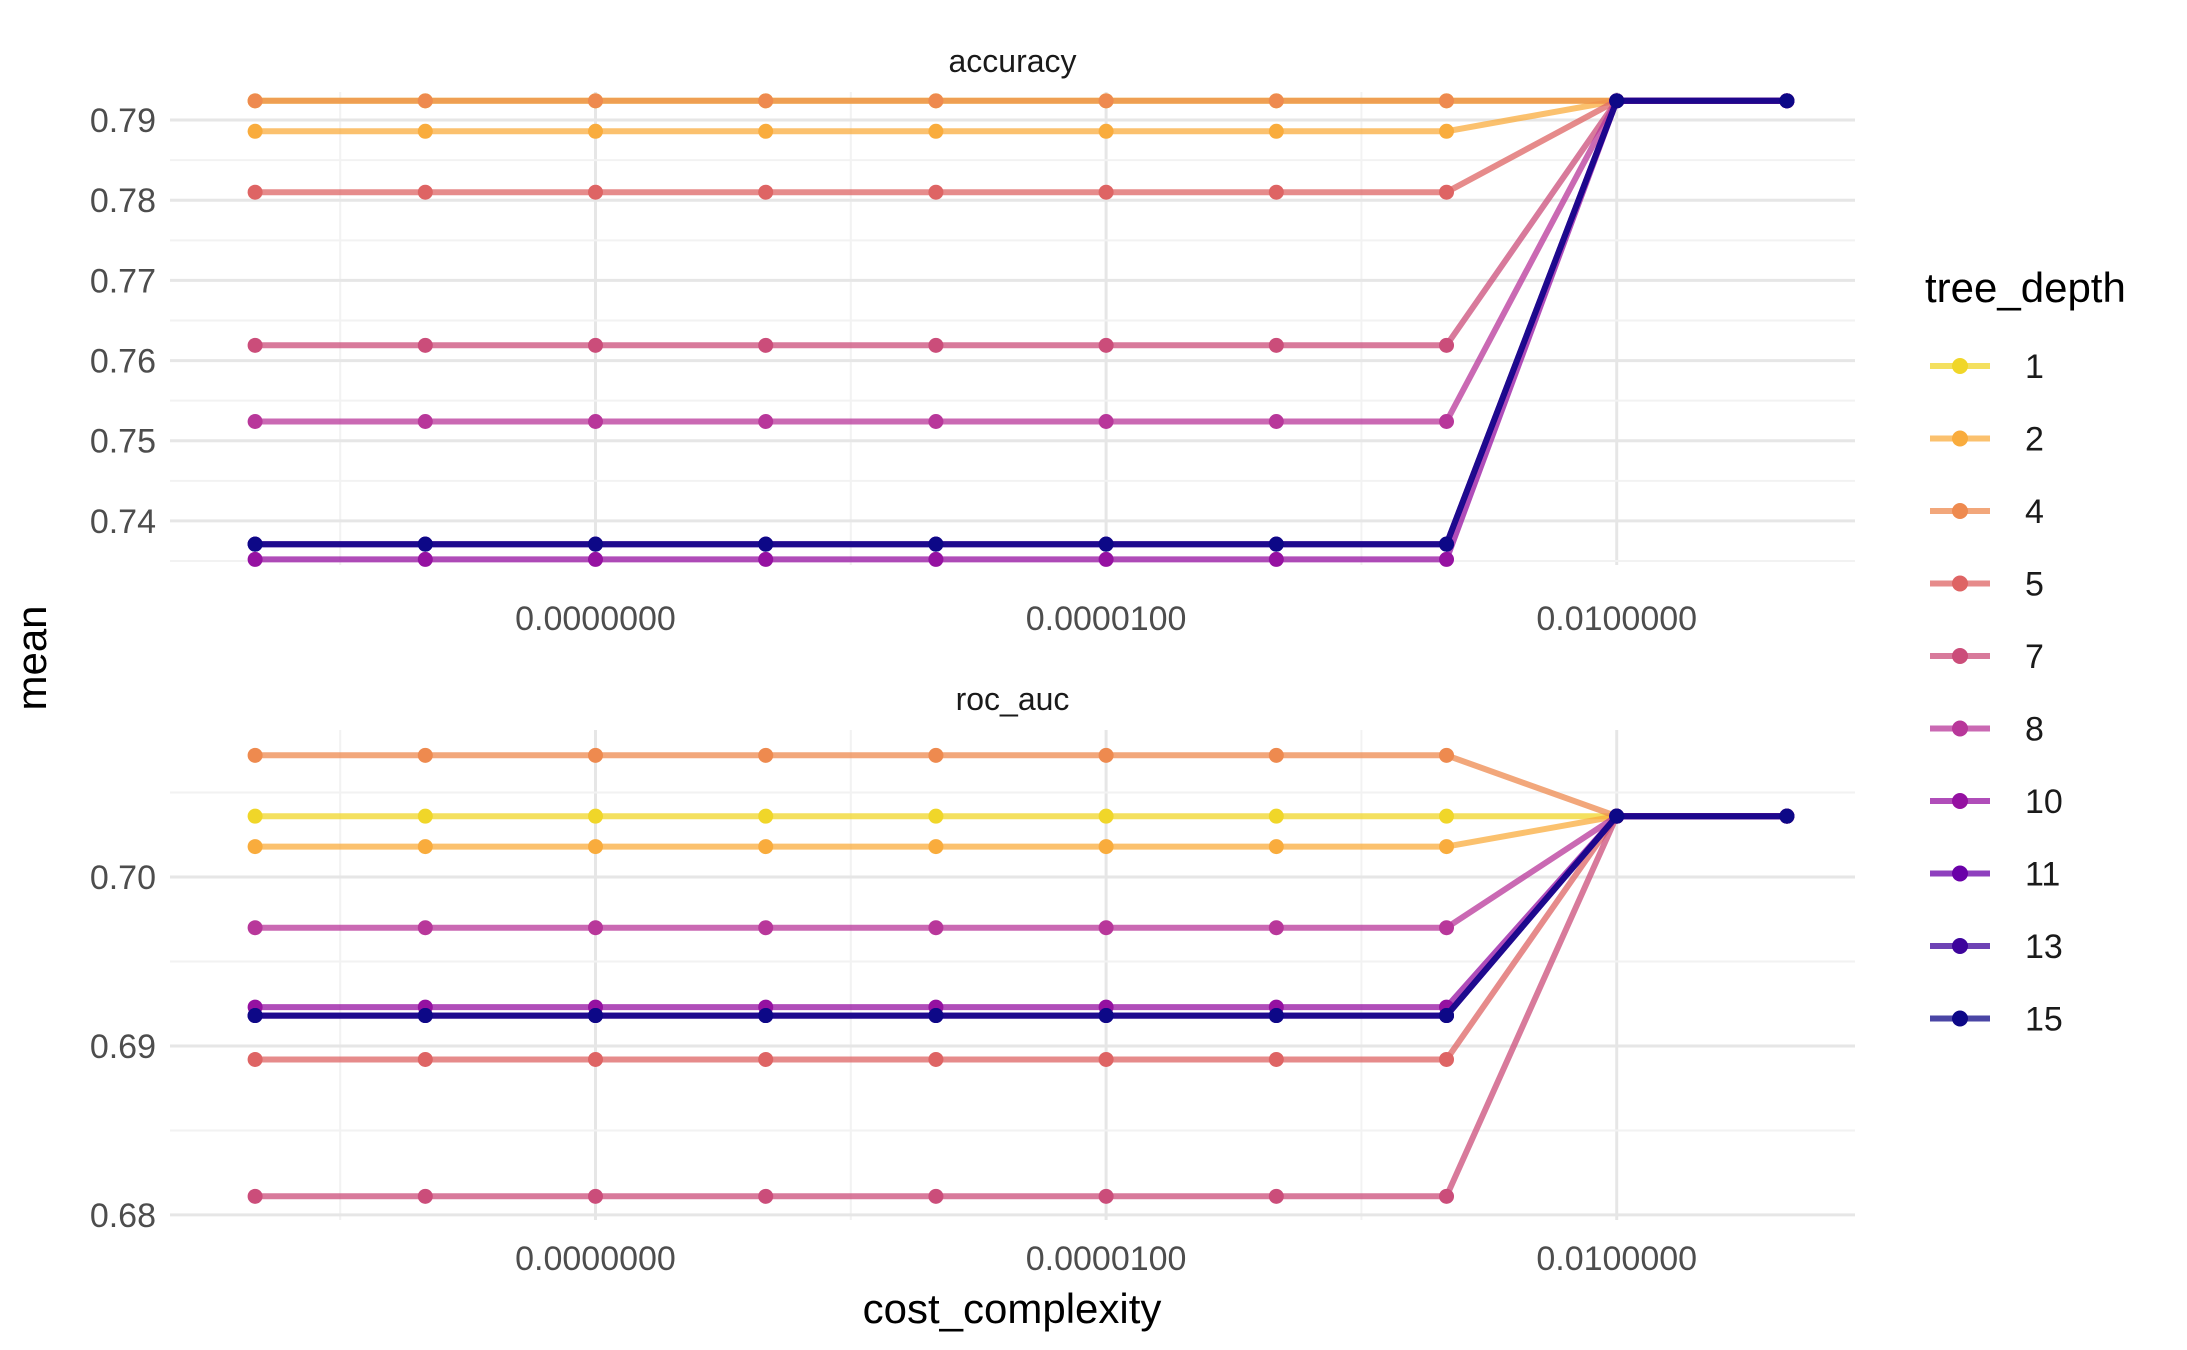 This screenshot has height=1350, width=2187. Describe the element at coordinates (1106, 619) in the screenshot. I see `x-ticks-accuracy: 0.0000000 0.0000100 0.0100000` at that location.